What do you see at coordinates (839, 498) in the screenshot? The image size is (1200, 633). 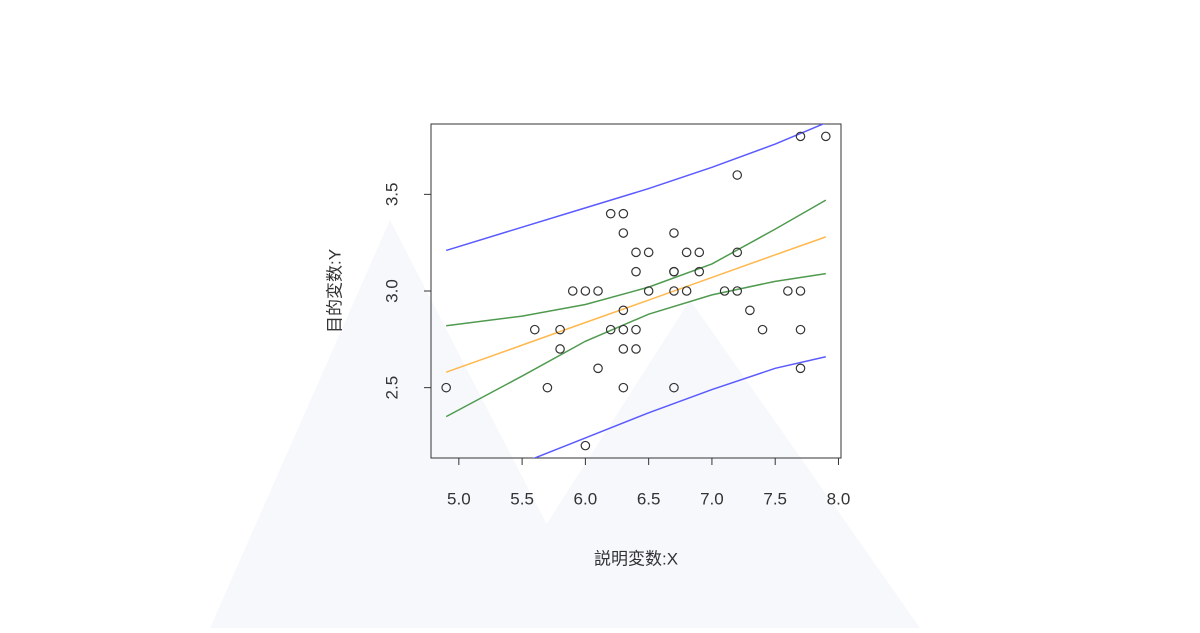 I see `x-tick-label: 8.0` at bounding box center [839, 498].